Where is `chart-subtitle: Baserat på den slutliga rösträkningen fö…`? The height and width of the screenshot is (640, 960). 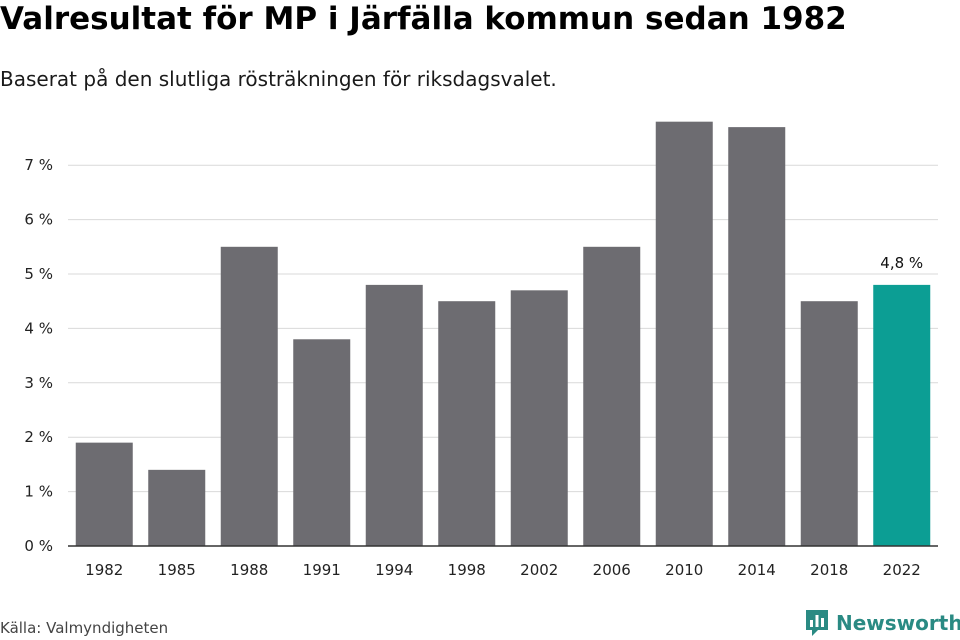 chart-subtitle: Baserat på den slutliga rösträkningen fö… is located at coordinates (278, 79).